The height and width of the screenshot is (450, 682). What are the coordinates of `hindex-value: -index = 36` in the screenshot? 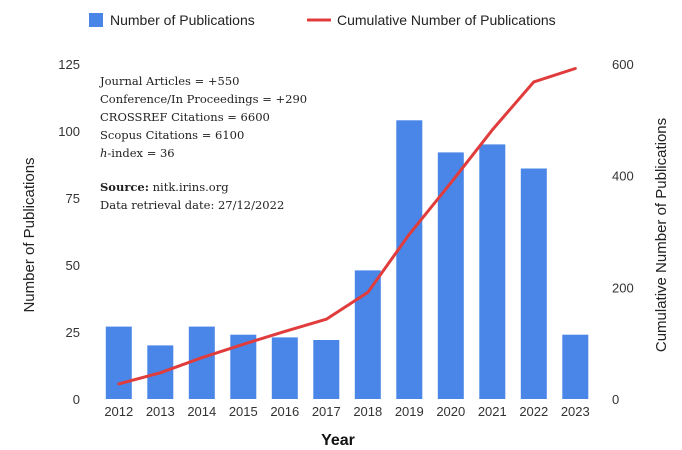 It's located at (140, 153).